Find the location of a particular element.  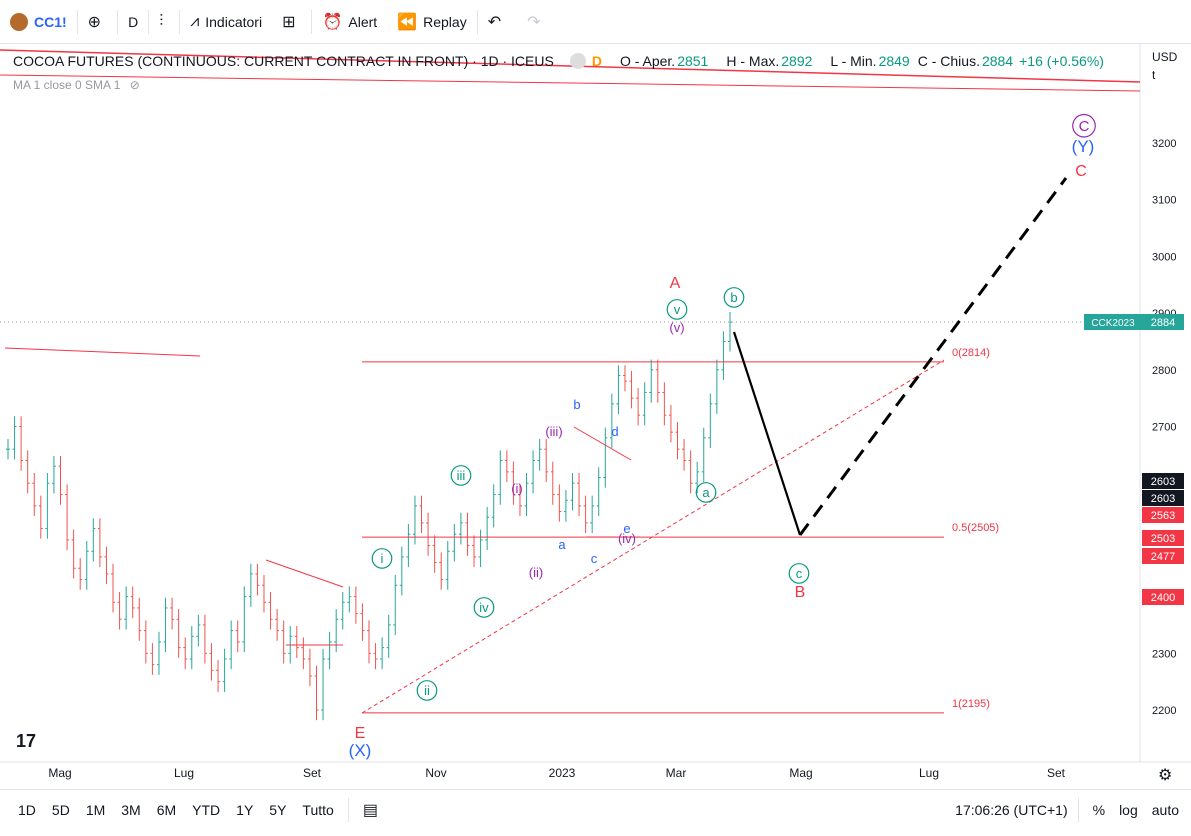

bars-chart-icon: ⫶ is located at coordinates (161, 21).